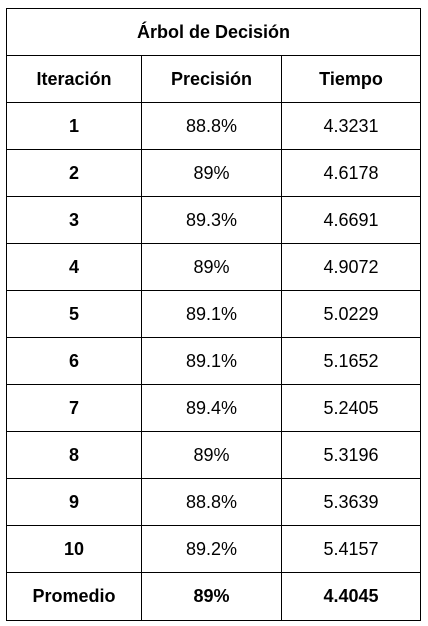 The height and width of the screenshot is (626, 428). Describe the element at coordinates (351, 549) in the screenshot. I see `cell-time: 5.4157` at that location.